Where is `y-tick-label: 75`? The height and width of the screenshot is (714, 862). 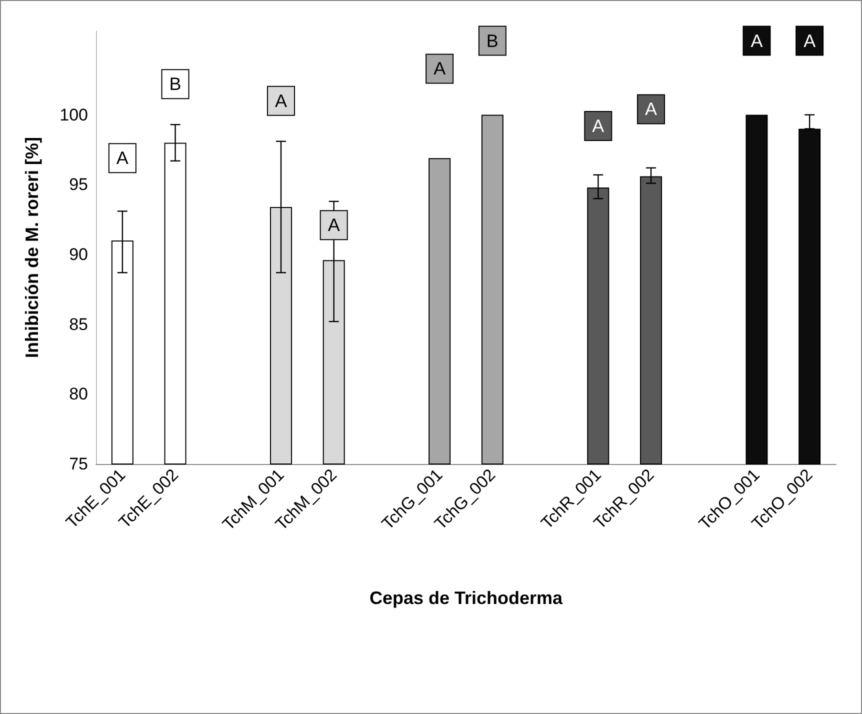
y-tick-label: 75 is located at coordinates (78, 464).